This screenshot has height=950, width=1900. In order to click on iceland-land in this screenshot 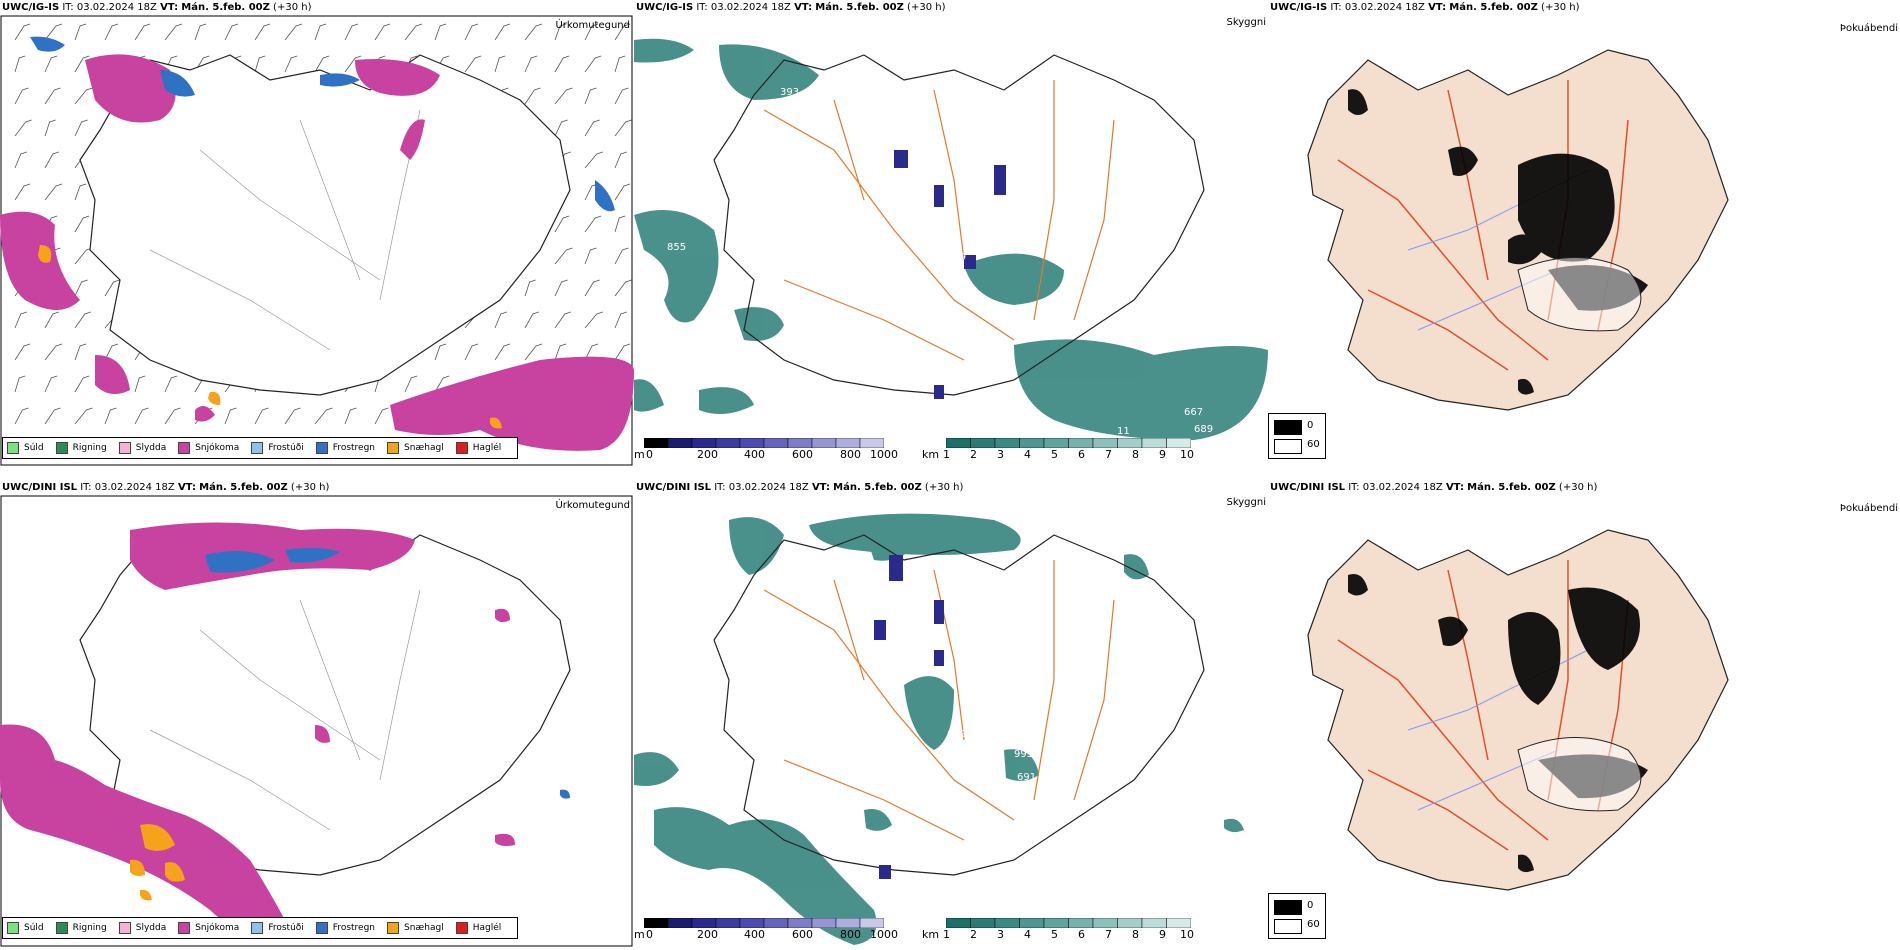, I will do `click(1518, 710)`.